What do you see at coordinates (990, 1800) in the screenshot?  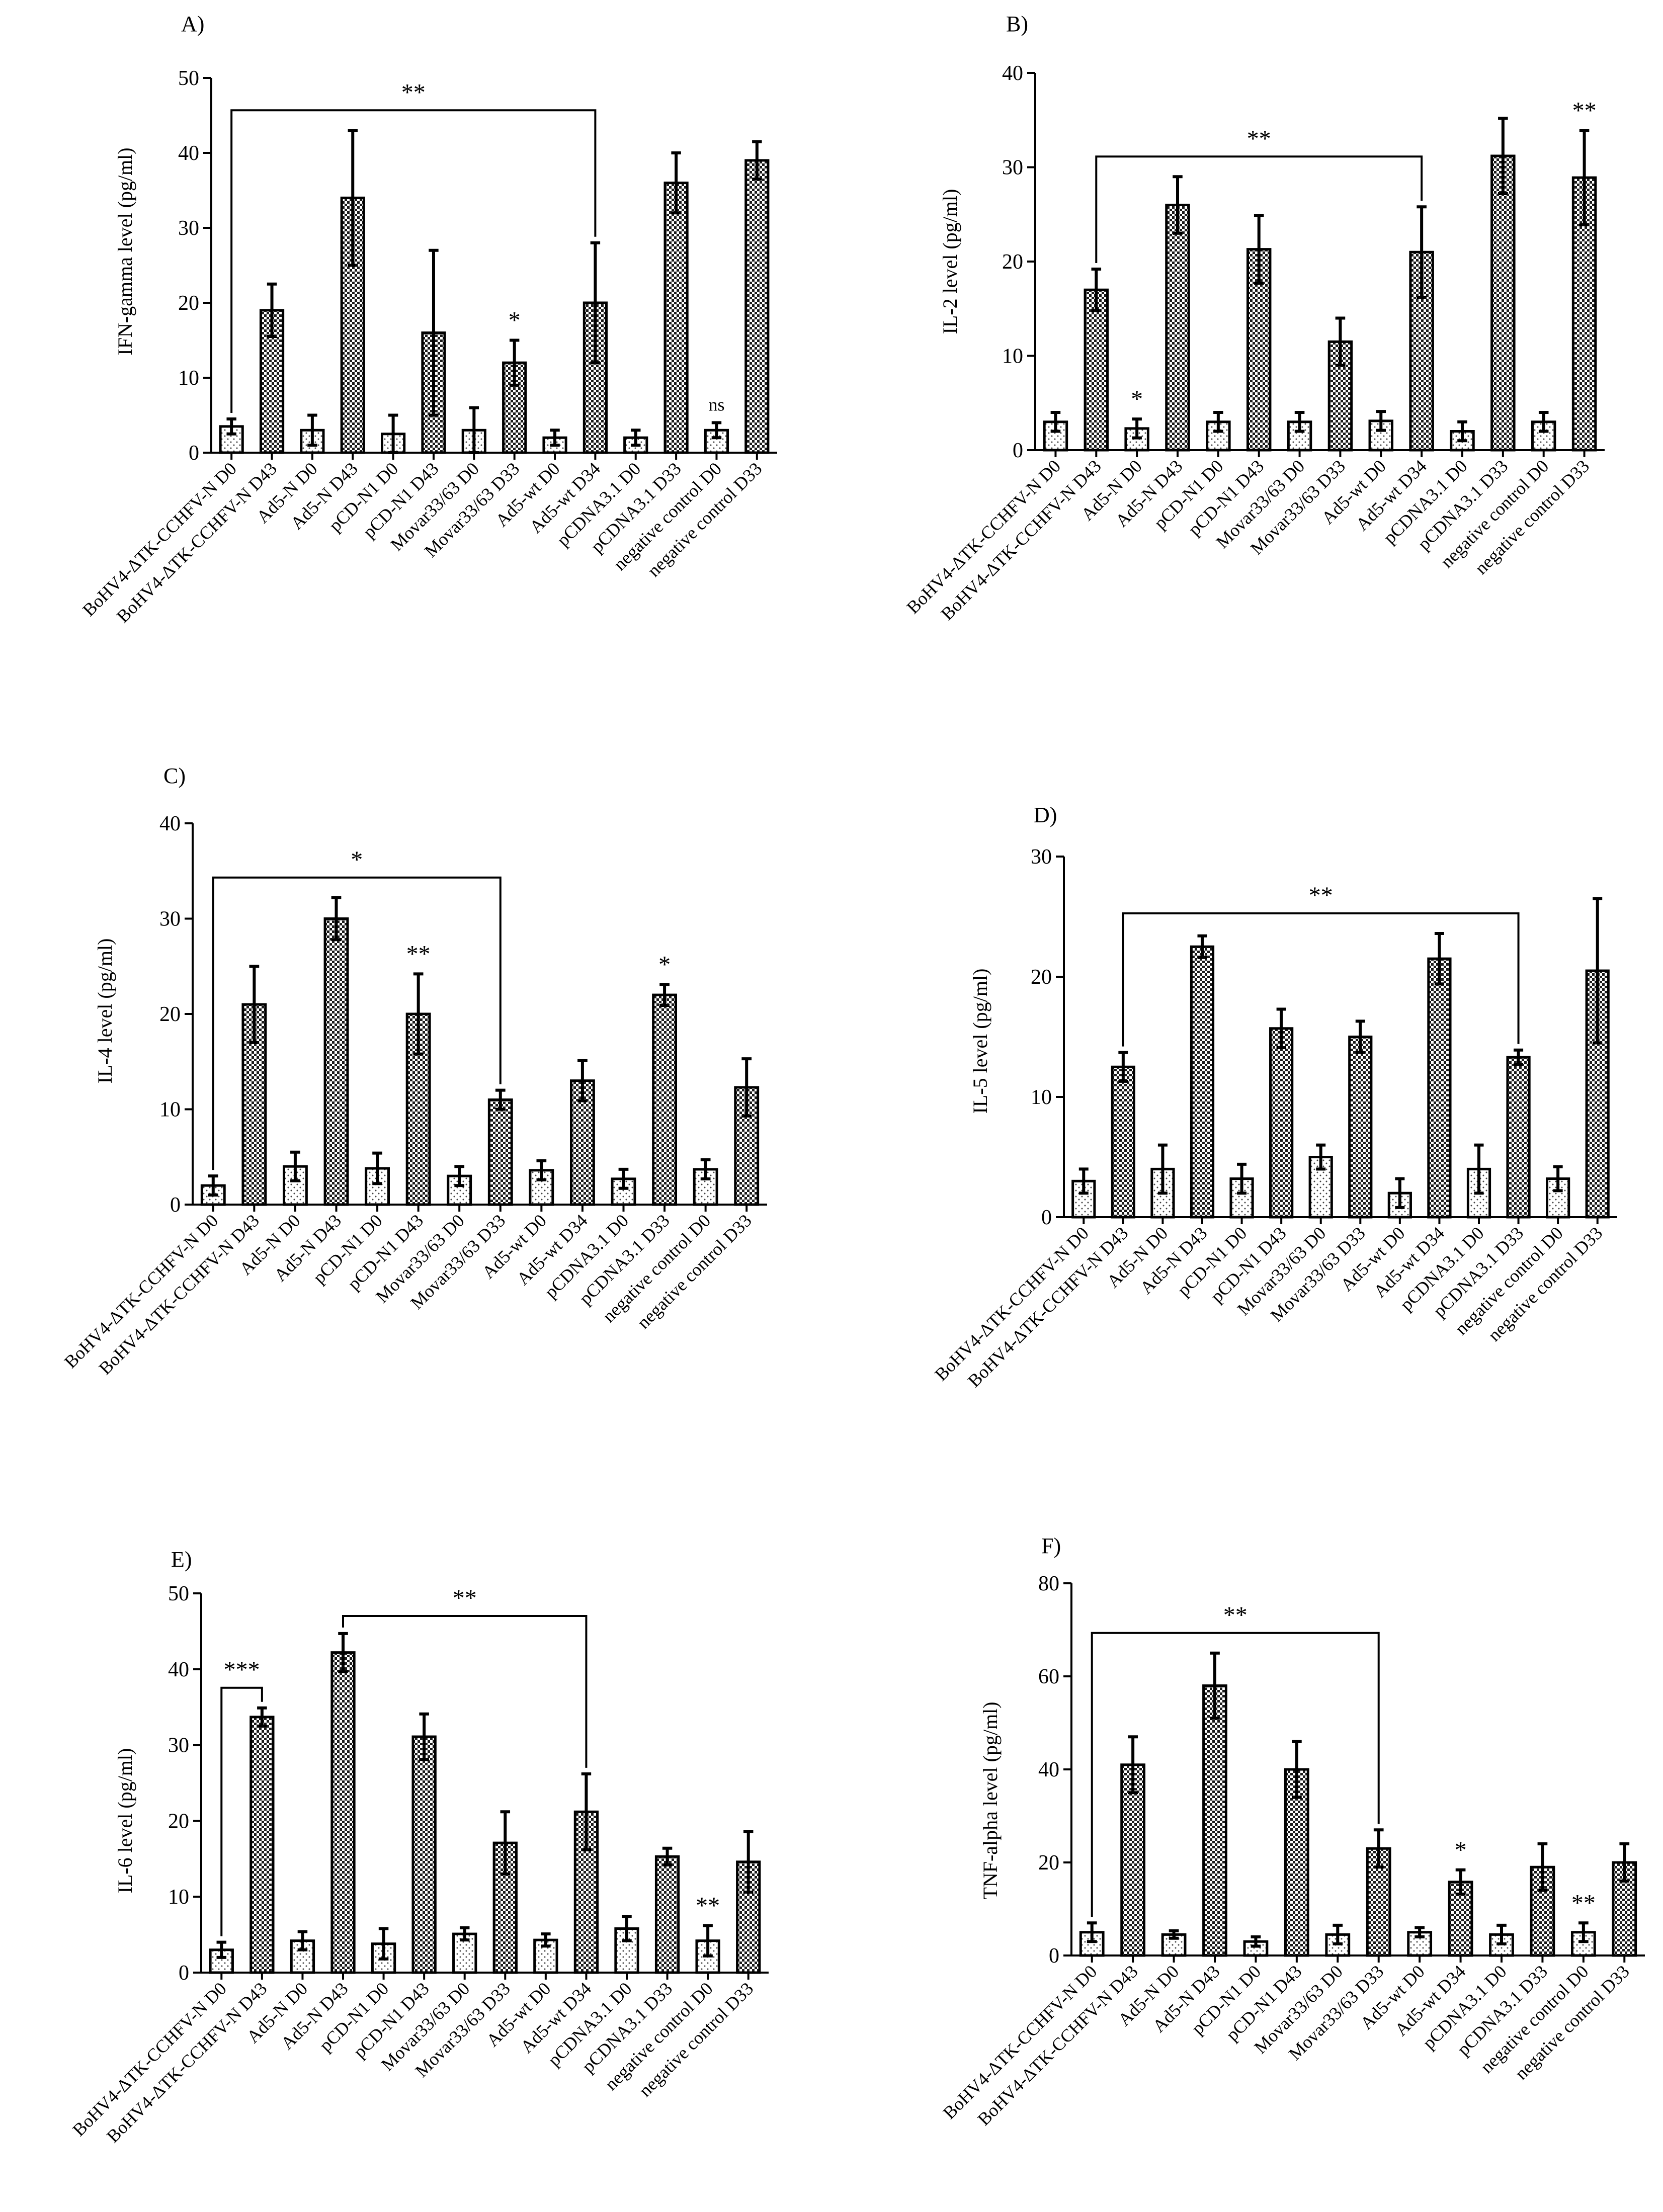 I see `panel-f-ylabel: TNF-alpha level (pg/ml)` at bounding box center [990, 1800].